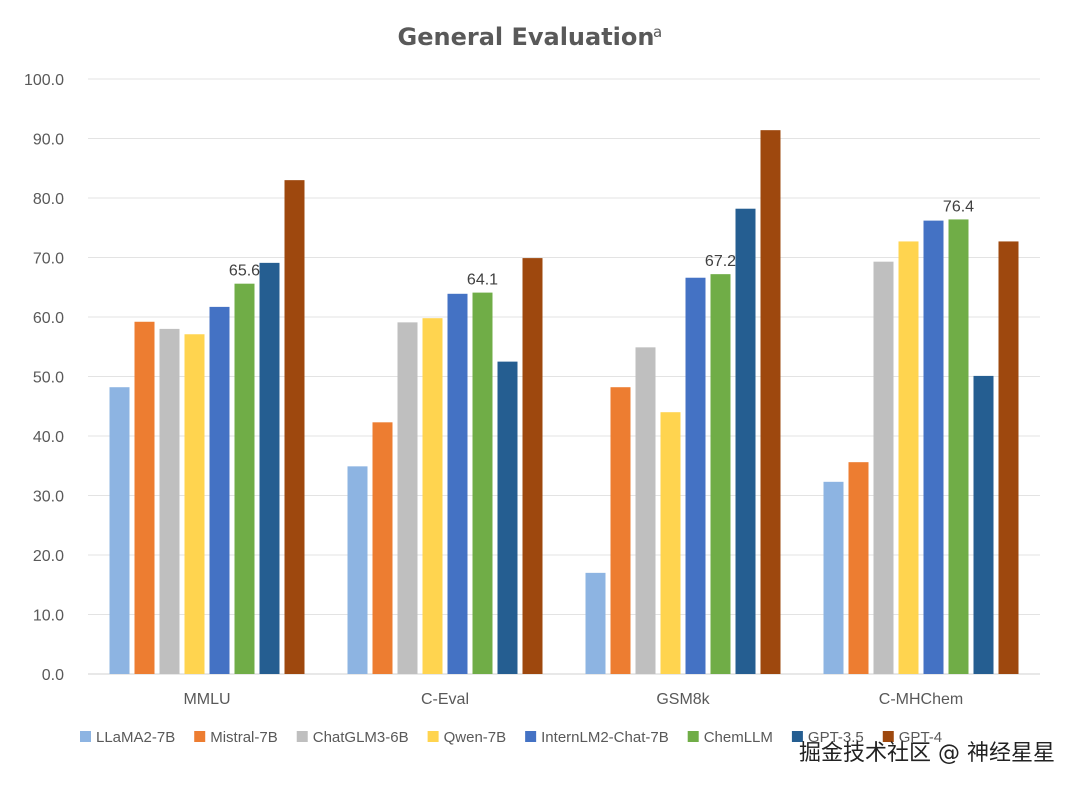  Describe the element at coordinates (144, 497) in the screenshot. I see `bar-mistral-7b-mmlu: Mistral-7B / MMLU: 59.2` at that location.